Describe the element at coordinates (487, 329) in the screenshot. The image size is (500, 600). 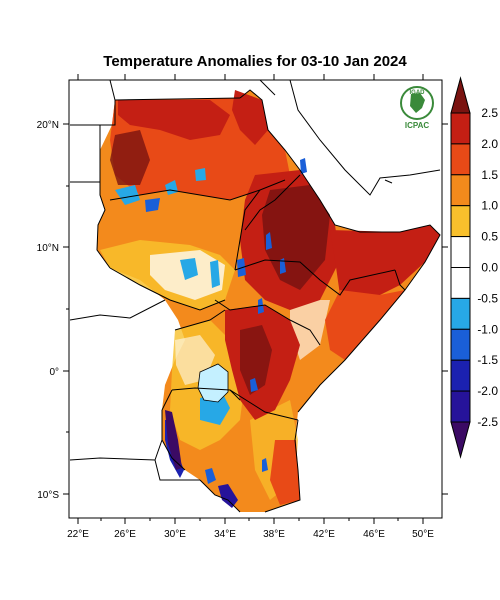
I see `colorbar-label: -1.0` at that location.